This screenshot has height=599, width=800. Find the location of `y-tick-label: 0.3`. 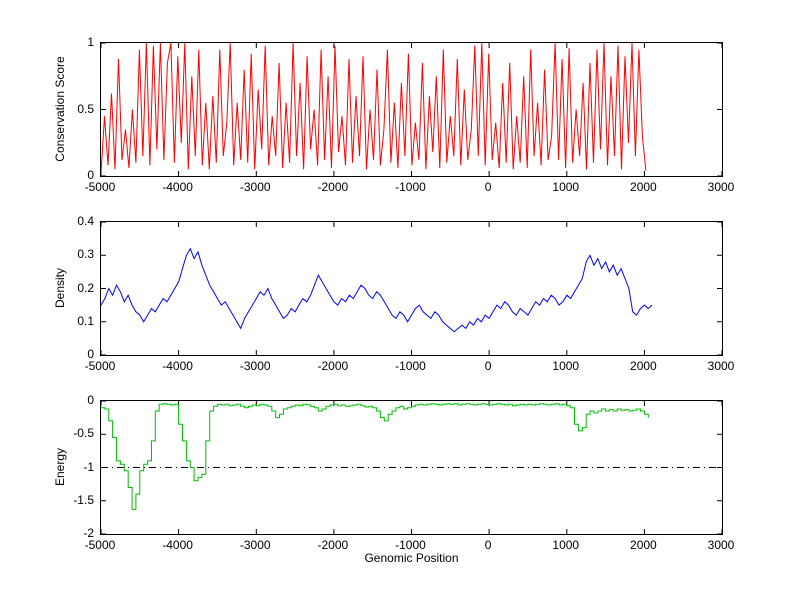

y-tick-label: 0.3 is located at coordinates (85, 254).